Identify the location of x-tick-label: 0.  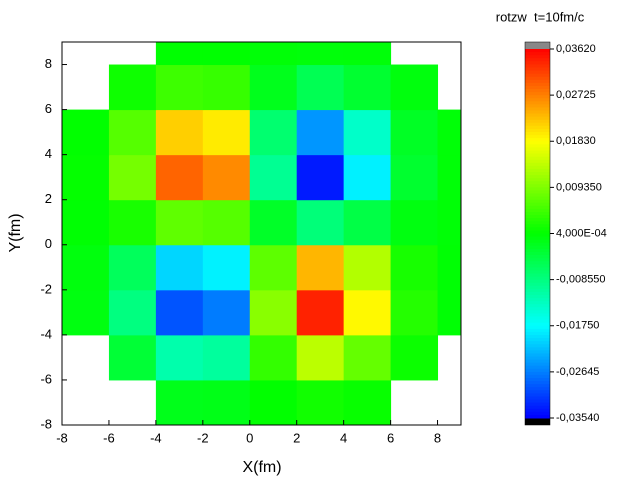
(249, 437).